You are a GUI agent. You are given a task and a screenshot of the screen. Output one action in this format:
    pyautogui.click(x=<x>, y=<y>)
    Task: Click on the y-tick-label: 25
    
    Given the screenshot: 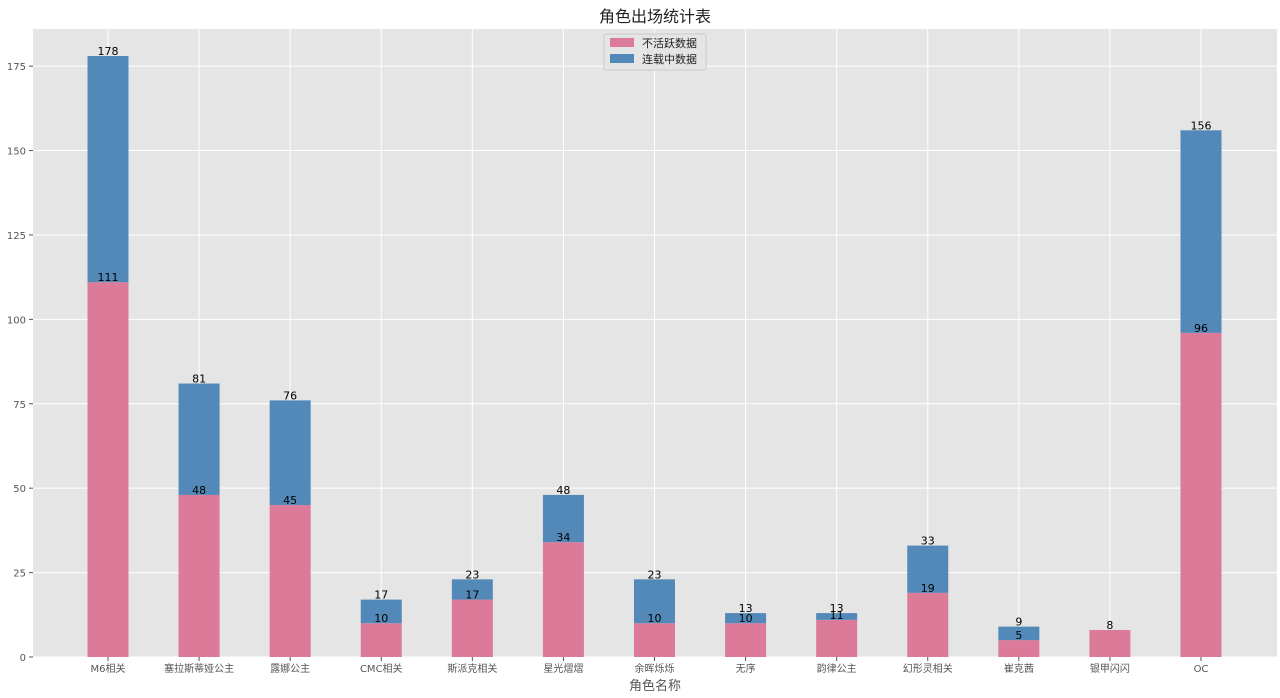 What is the action you would take?
    pyautogui.click(x=19, y=574)
    